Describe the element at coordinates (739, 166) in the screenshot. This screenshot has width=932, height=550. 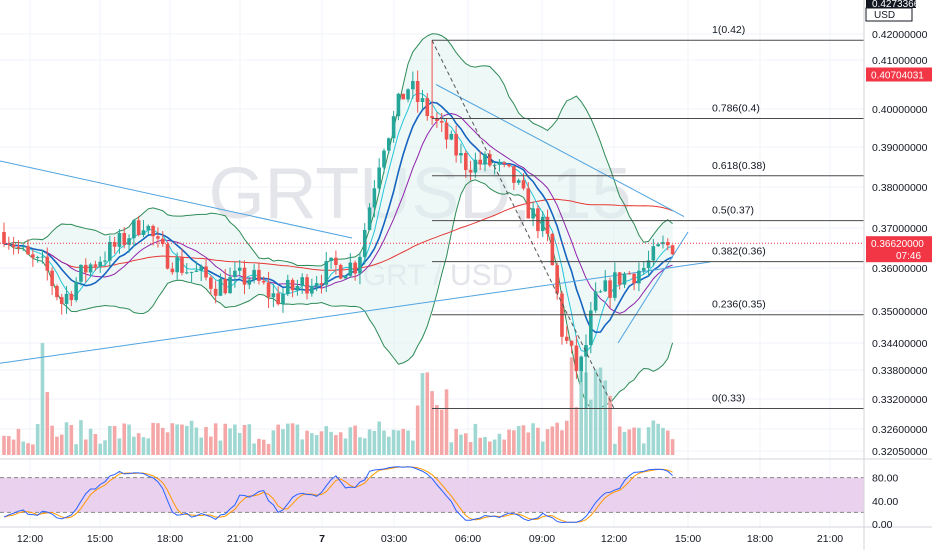
I see `fib-level-label: 0.618(0.38)` at that location.